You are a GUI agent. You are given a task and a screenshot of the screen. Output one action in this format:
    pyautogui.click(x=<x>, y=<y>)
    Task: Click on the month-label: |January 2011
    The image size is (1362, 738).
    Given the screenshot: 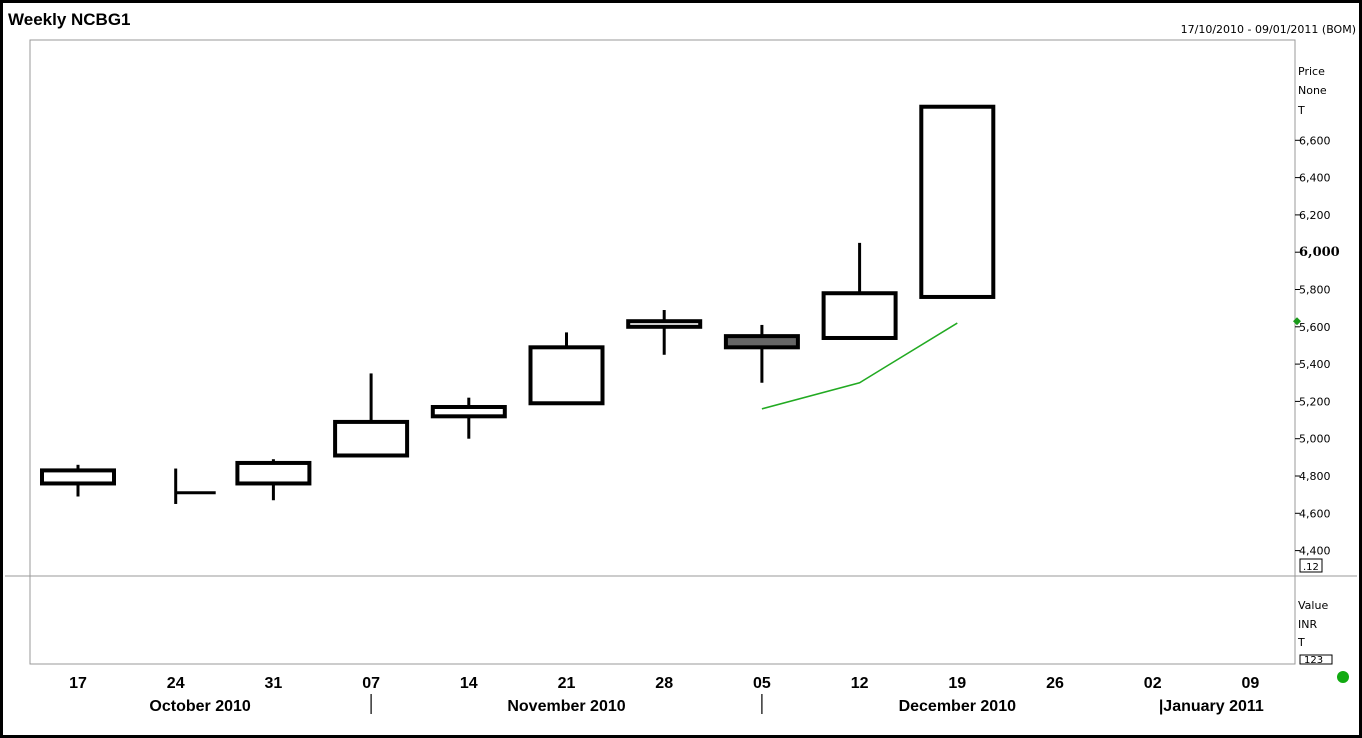 What is the action you would take?
    pyautogui.click(x=1211, y=706)
    